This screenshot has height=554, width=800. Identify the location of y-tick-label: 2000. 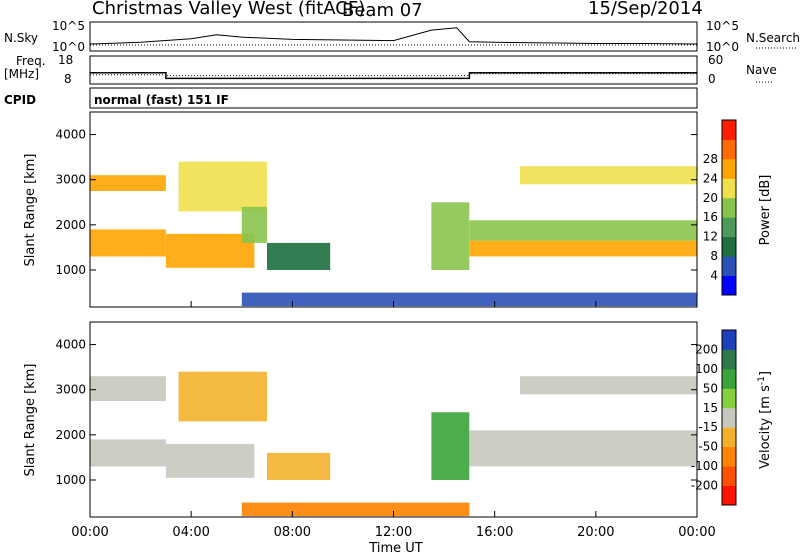
(70, 435).